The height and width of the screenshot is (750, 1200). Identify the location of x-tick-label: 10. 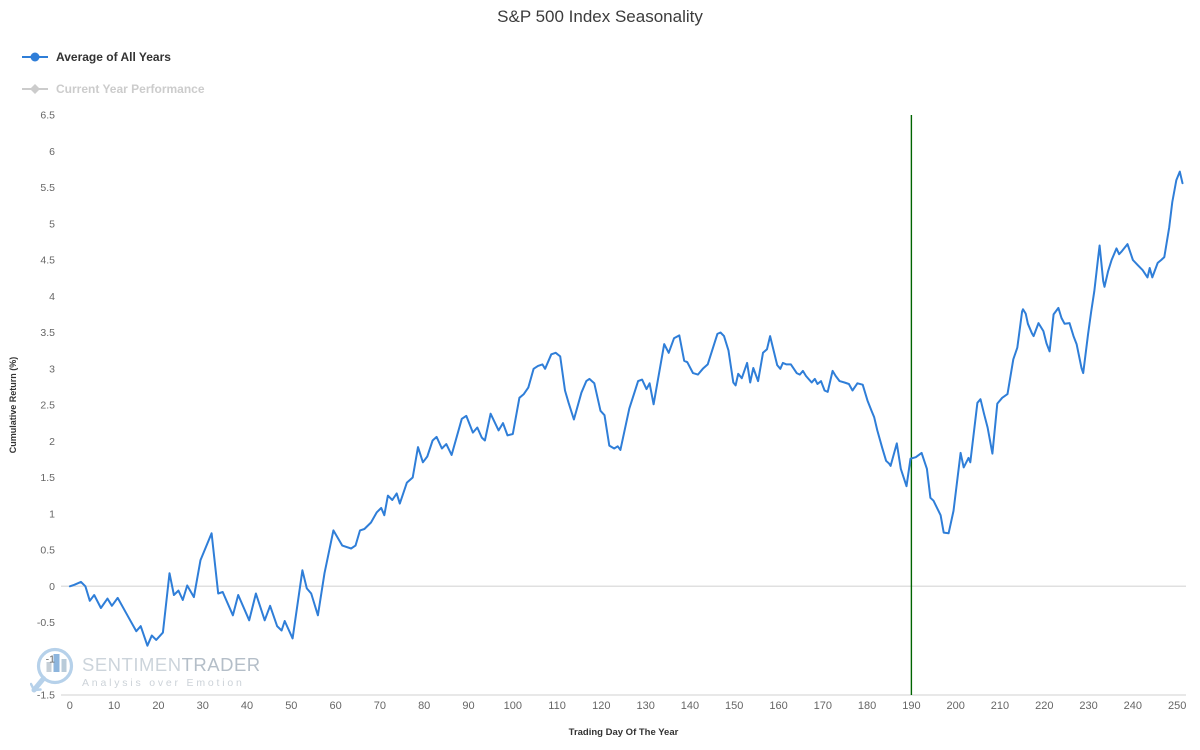
(114, 706).